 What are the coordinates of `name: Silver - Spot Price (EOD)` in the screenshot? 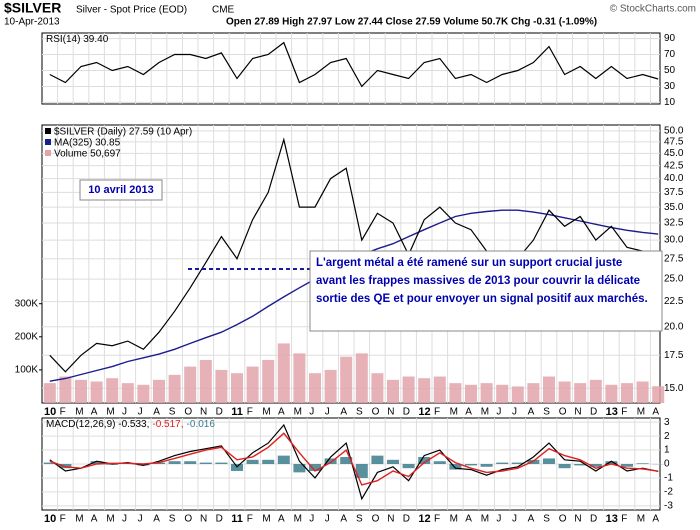 It's located at (131, 10).